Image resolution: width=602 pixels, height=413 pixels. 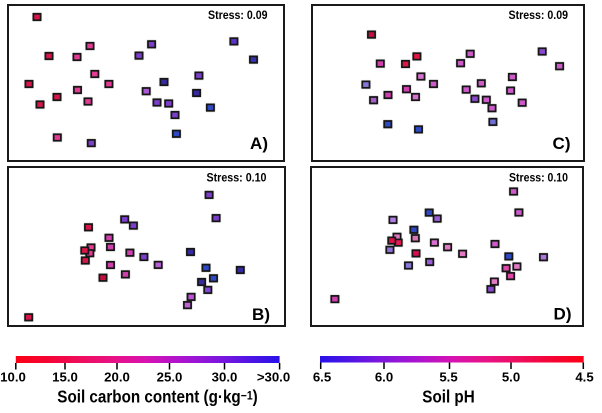 I want to click on svg-text: 15.0, so click(x=65, y=376).